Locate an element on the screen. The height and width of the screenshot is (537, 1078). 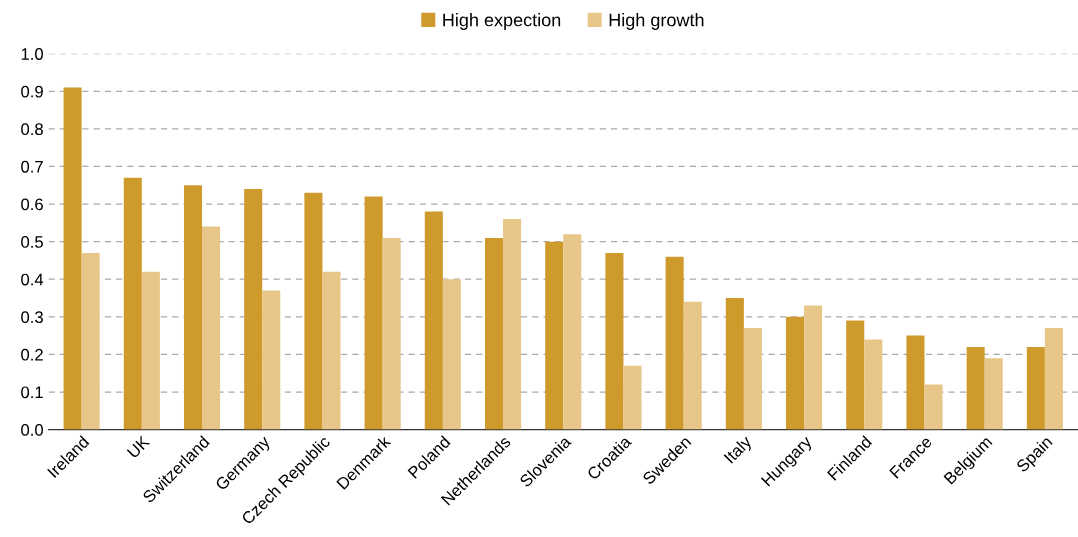
y-tick-label: 0.6 is located at coordinates (32, 204).